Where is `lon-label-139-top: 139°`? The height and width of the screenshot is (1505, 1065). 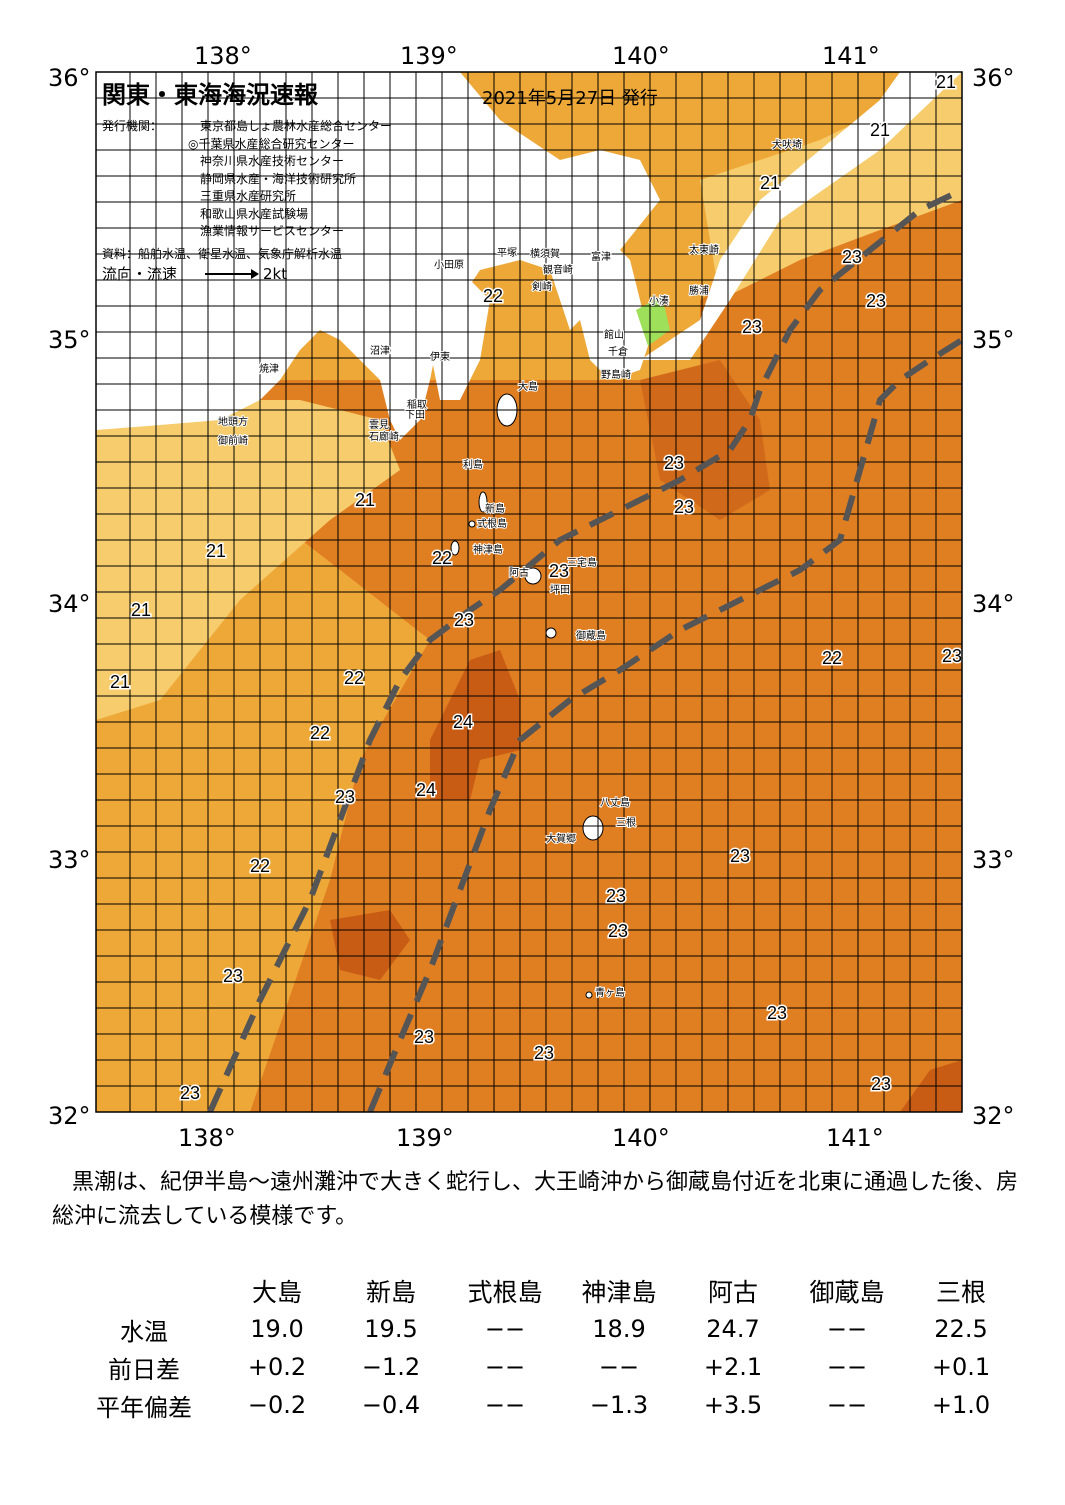 lon-label-139-top: 139° is located at coordinates (429, 56).